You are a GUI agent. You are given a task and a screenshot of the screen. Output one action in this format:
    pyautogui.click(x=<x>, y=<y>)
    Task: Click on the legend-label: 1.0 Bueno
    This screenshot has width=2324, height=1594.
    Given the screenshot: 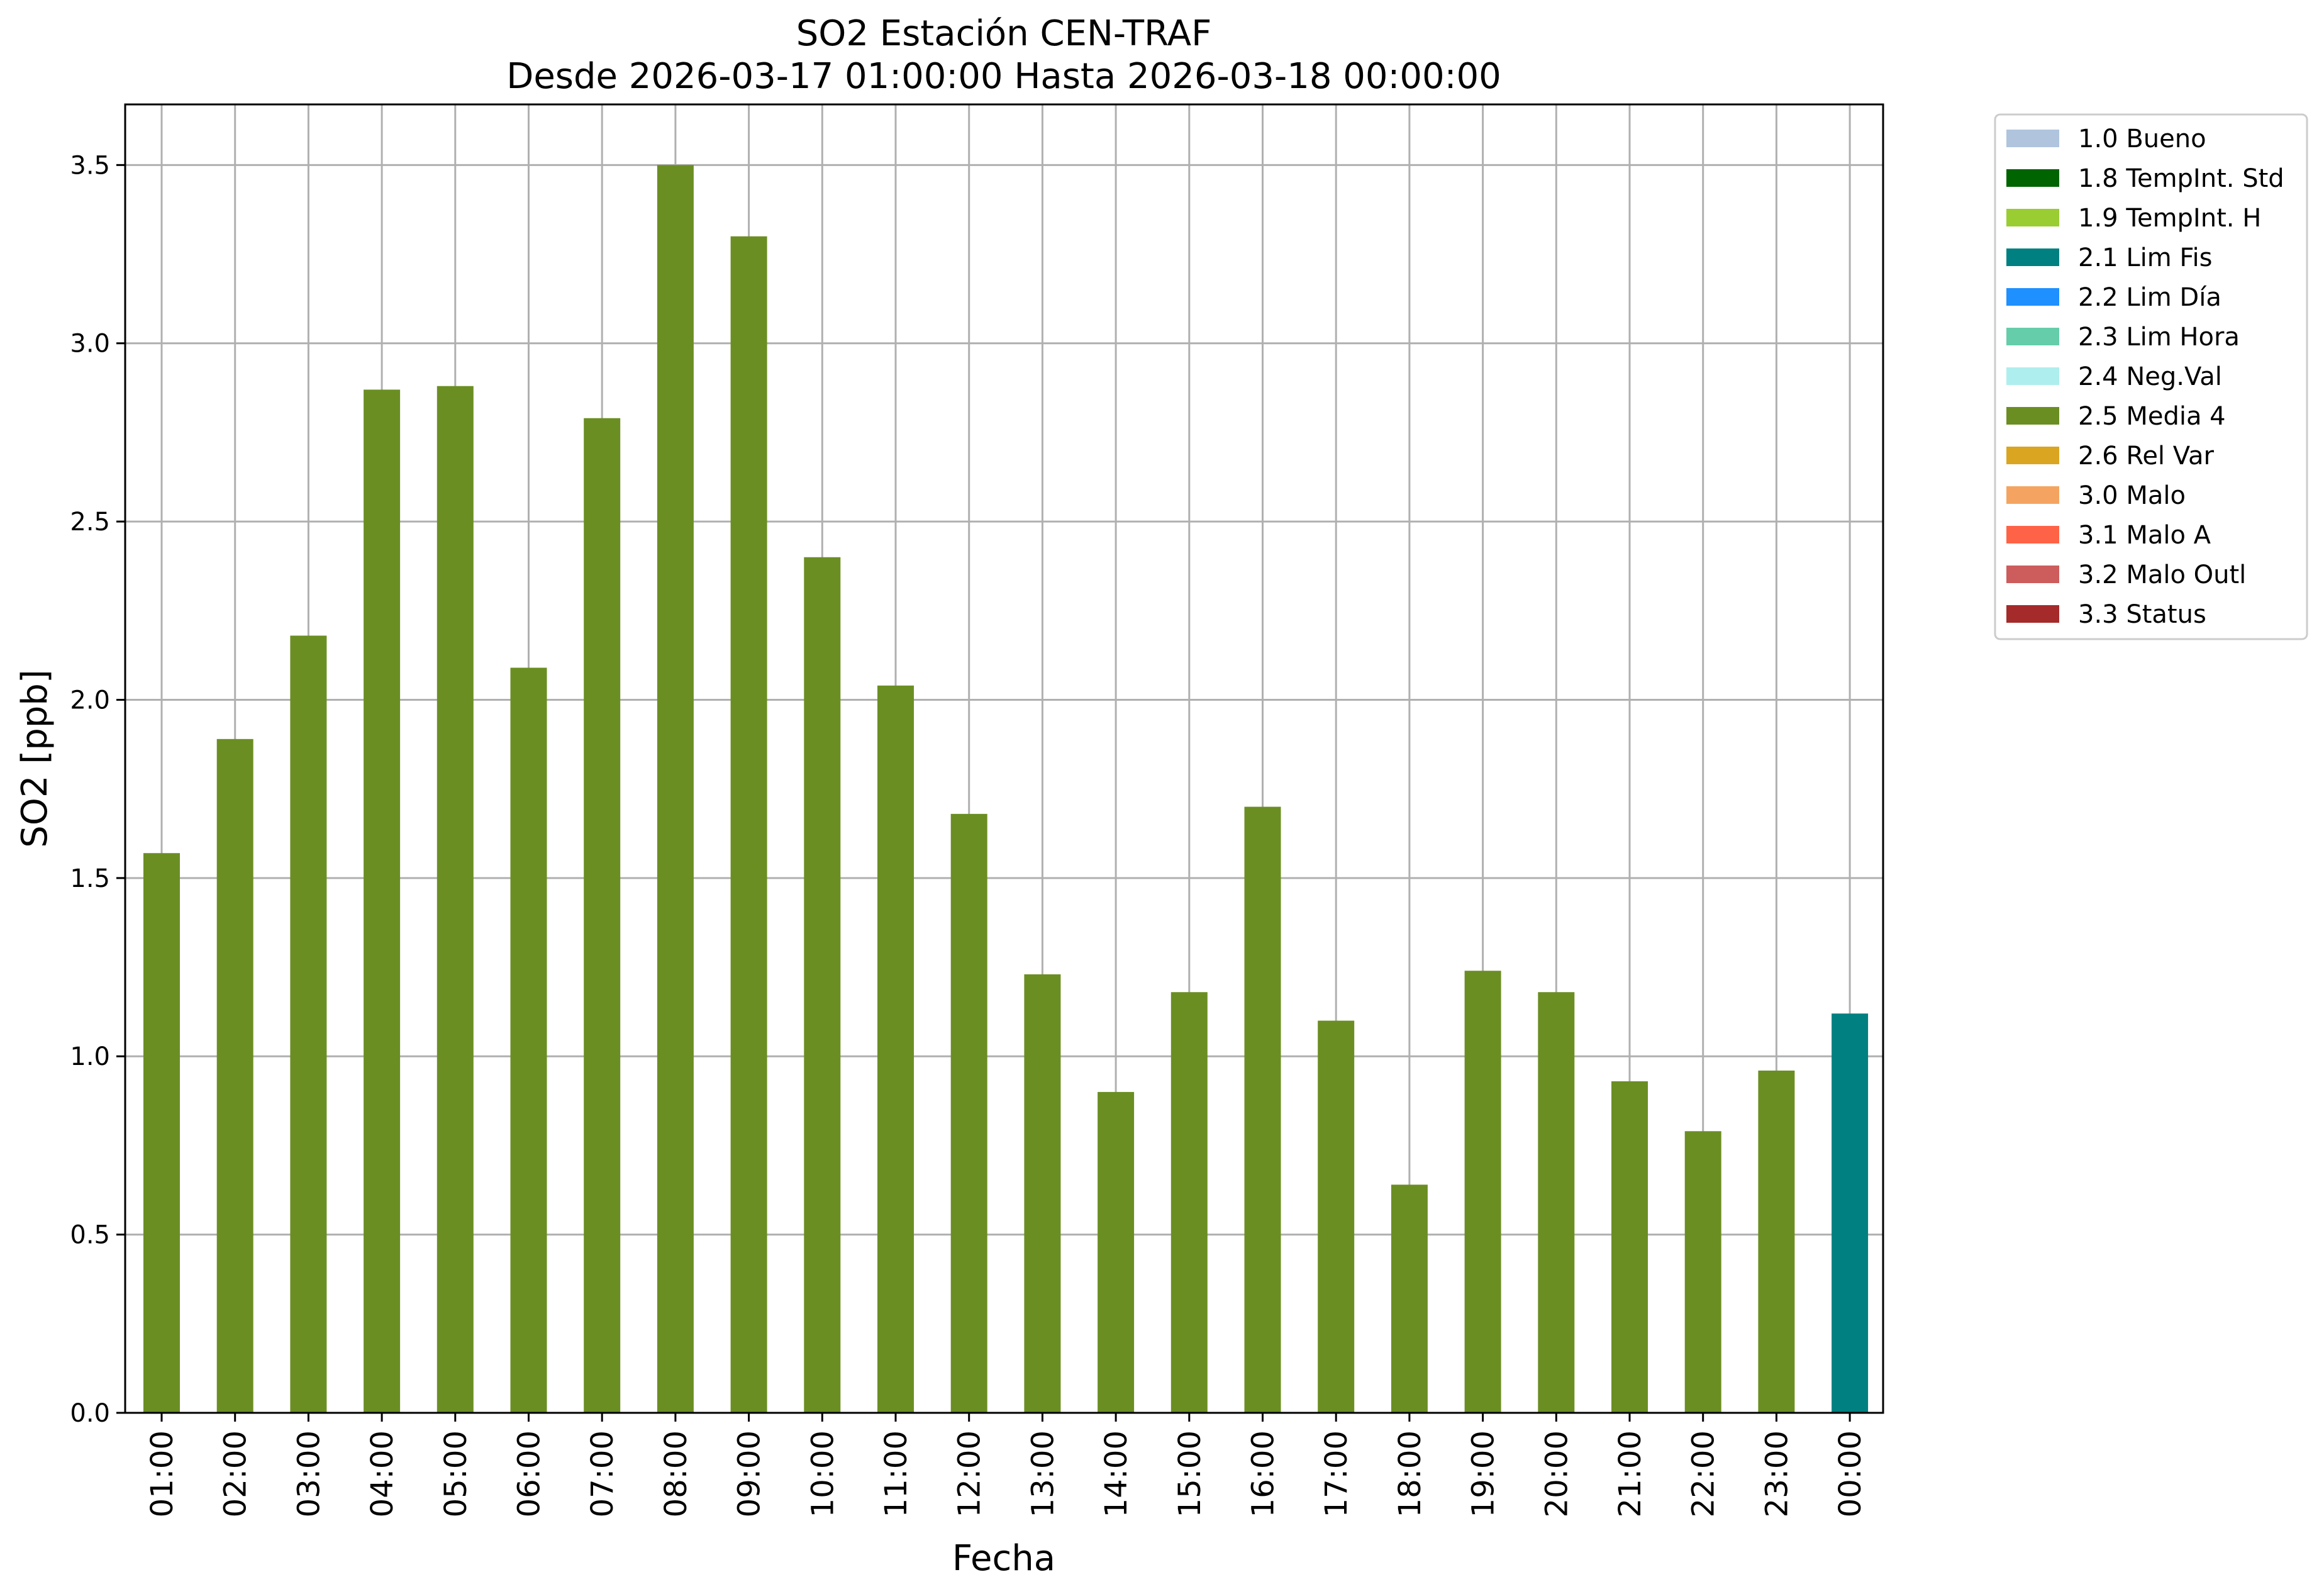 What is the action you would take?
    pyautogui.click(x=2142, y=139)
    